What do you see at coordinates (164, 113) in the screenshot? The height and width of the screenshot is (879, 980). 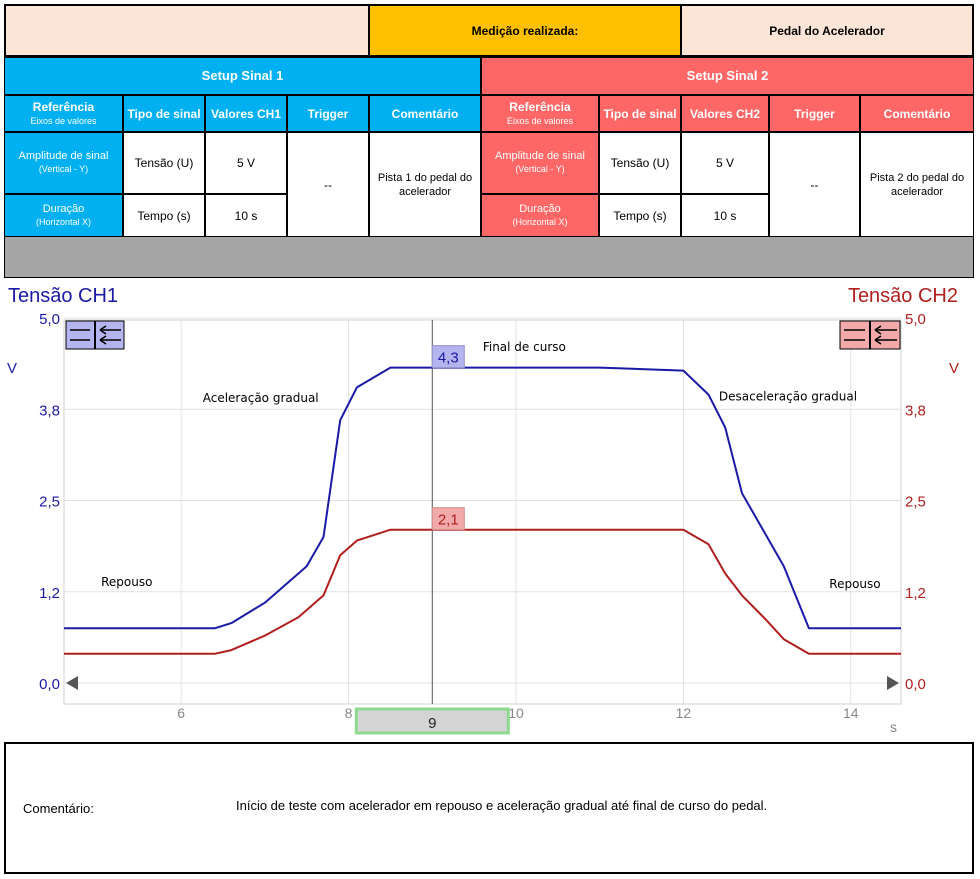 I see `setup1-header-type: Tipo de sinal` at bounding box center [164, 113].